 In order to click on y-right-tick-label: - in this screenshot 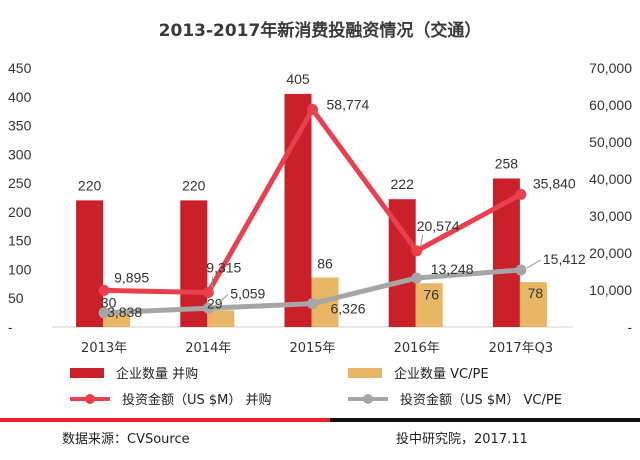, I will do `click(629, 327)`.